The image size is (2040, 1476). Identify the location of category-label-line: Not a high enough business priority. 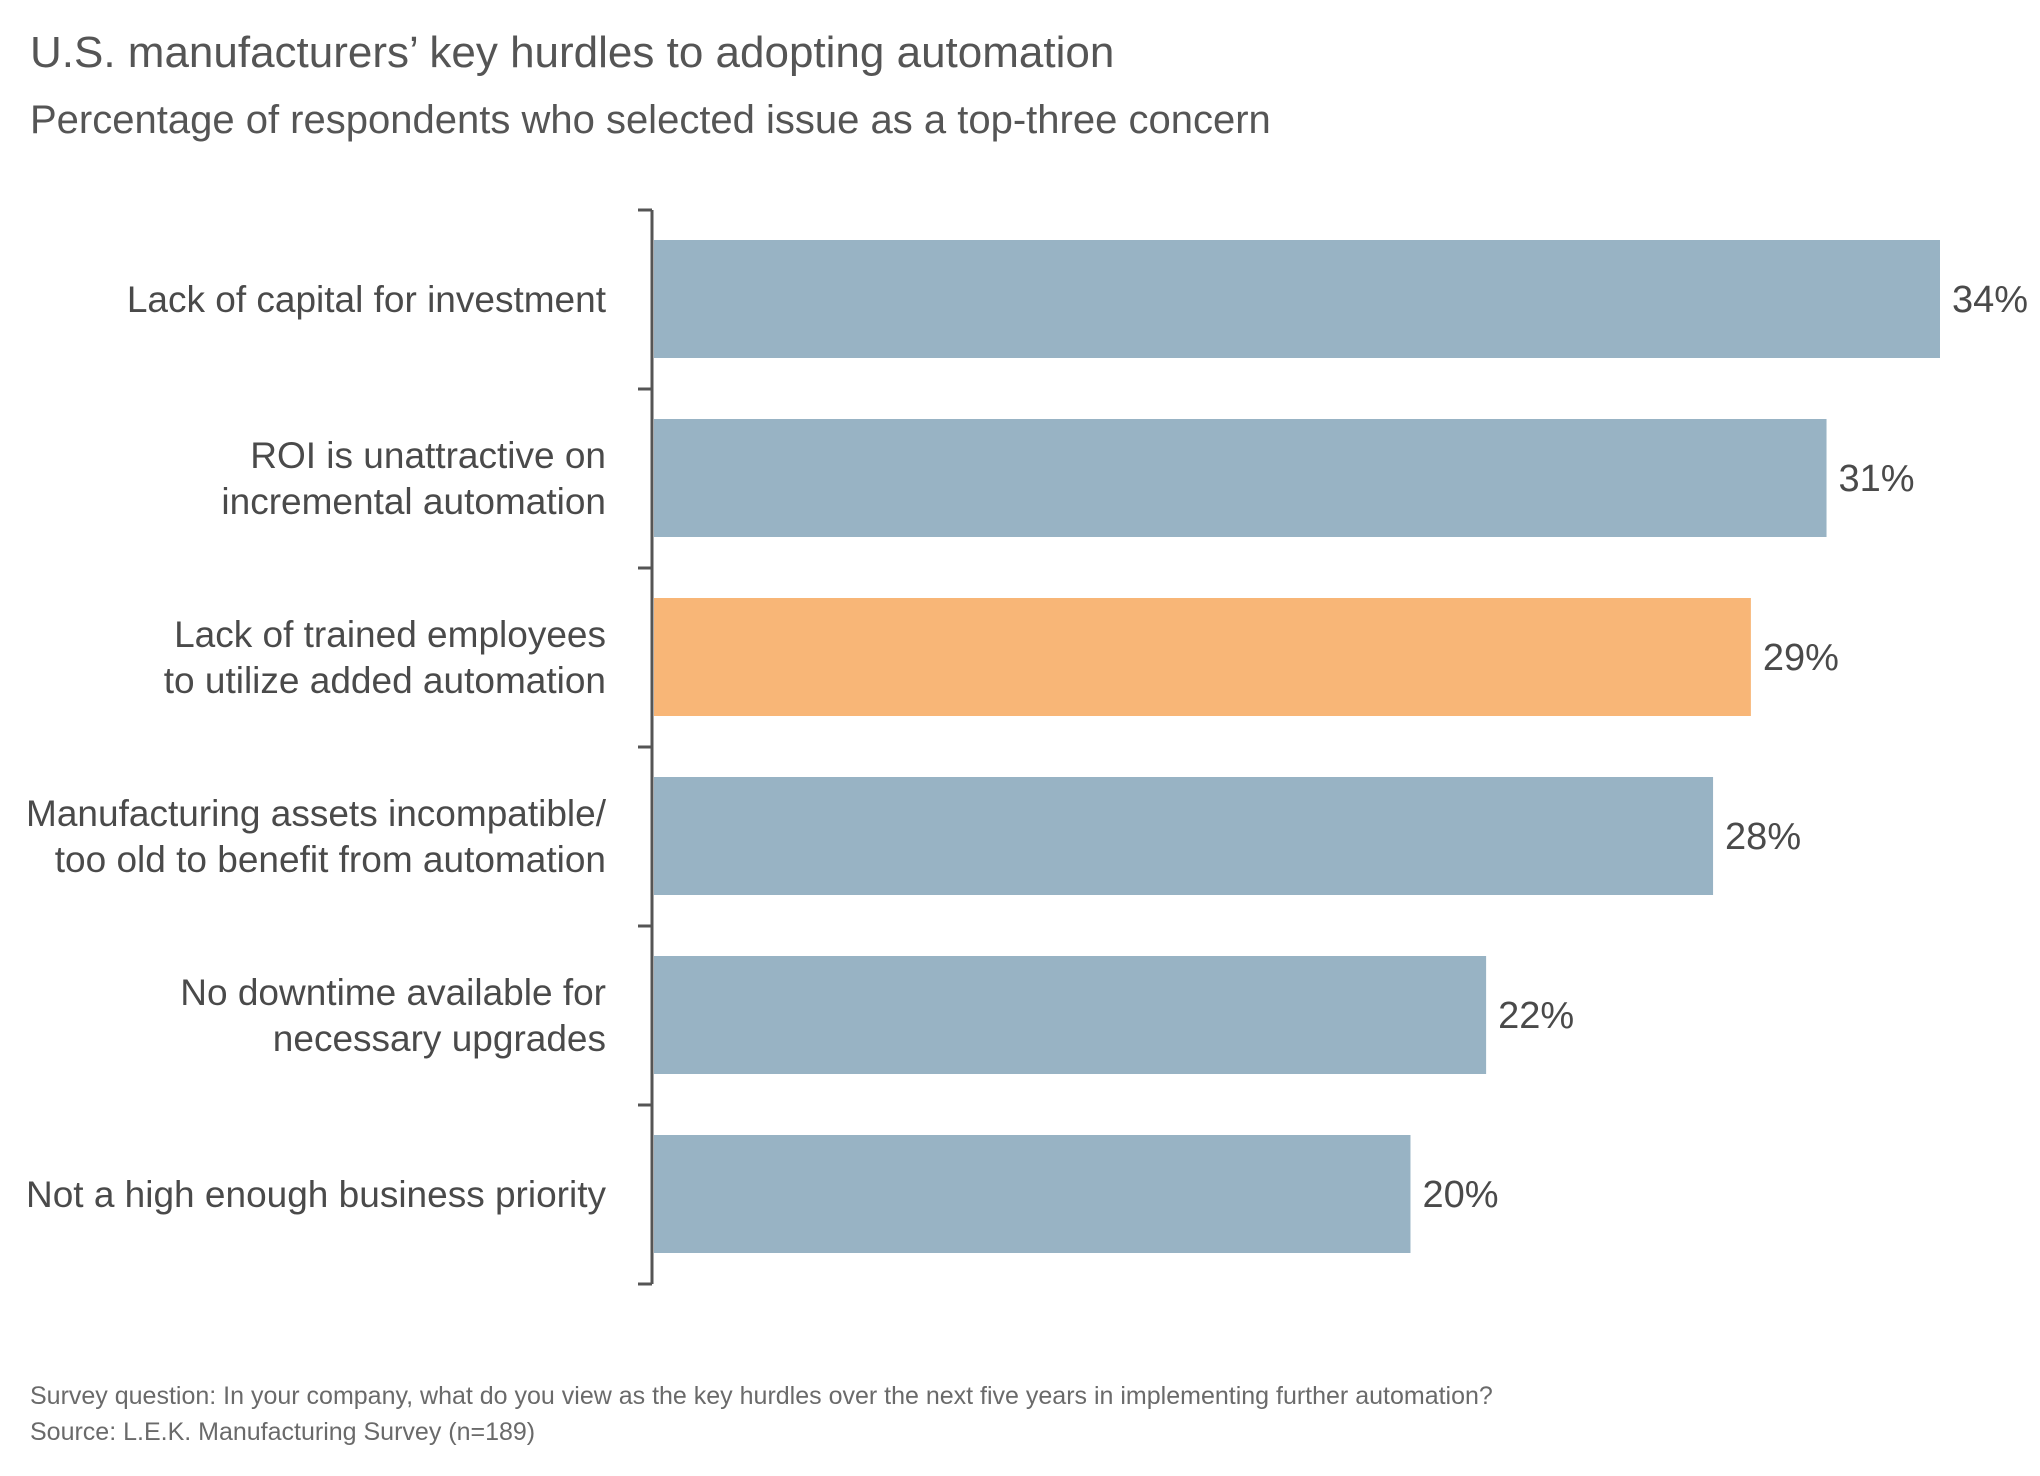
(316, 1194).